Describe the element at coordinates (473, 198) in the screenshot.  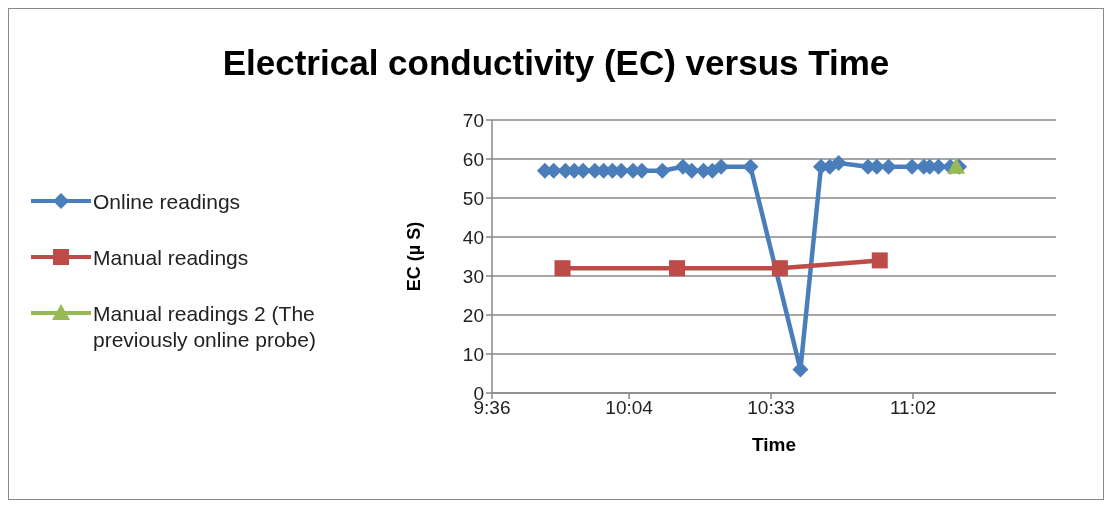
I see `y-tick-label: 50` at that location.